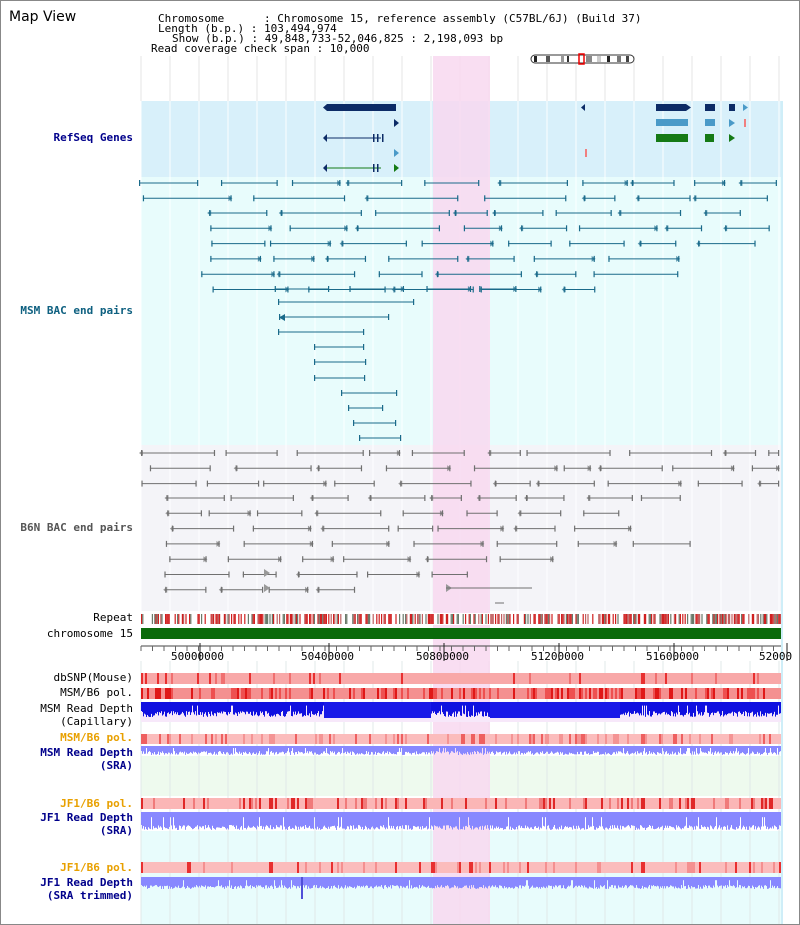 This screenshot has height=925, width=800. Describe the element at coordinates (377, 710) in the screenshot. I see `depth-dense-region` at that location.